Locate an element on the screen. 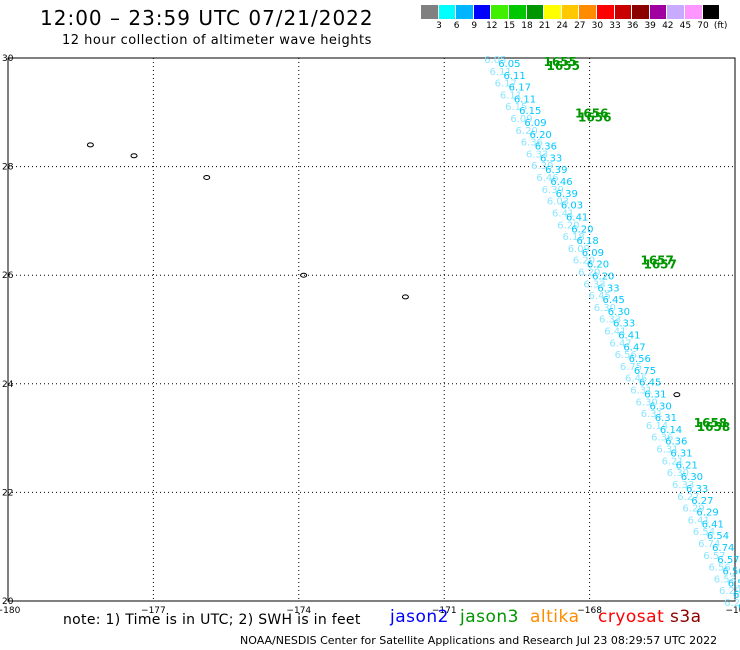 The width and height of the screenshot is (740, 650). swh-value: 6.03 is located at coordinates (558, 202).